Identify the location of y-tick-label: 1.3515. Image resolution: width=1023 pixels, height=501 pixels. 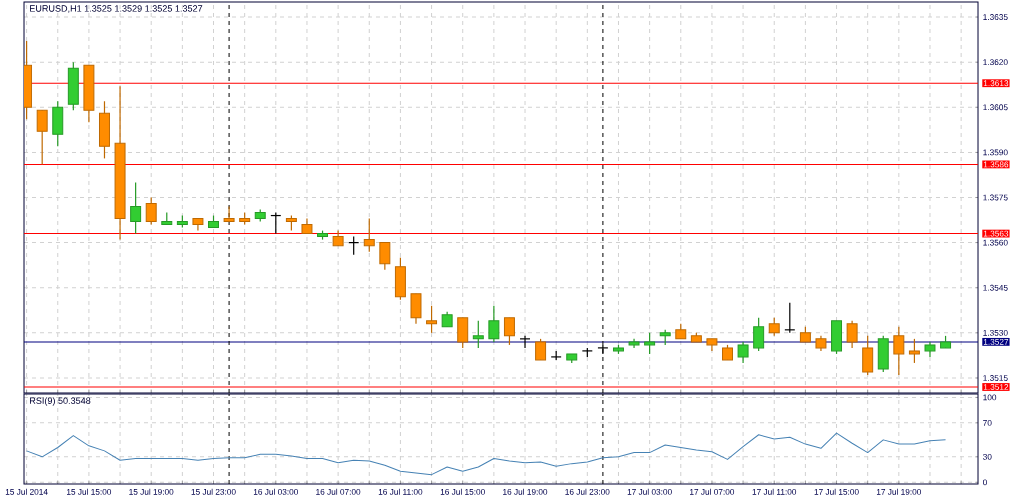
(995, 378).